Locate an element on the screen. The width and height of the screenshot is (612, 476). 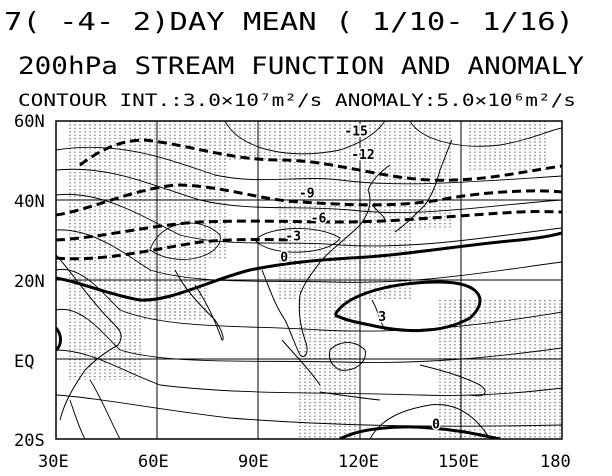
coast-philippines is located at coordinates (378, 315).